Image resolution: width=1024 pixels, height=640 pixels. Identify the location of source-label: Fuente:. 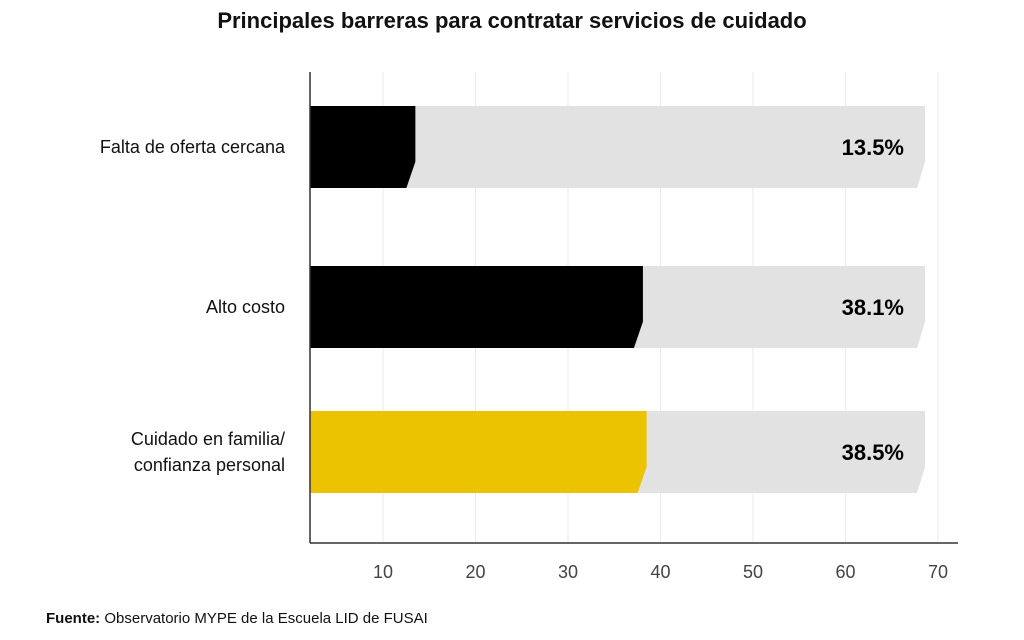
(73, 618).